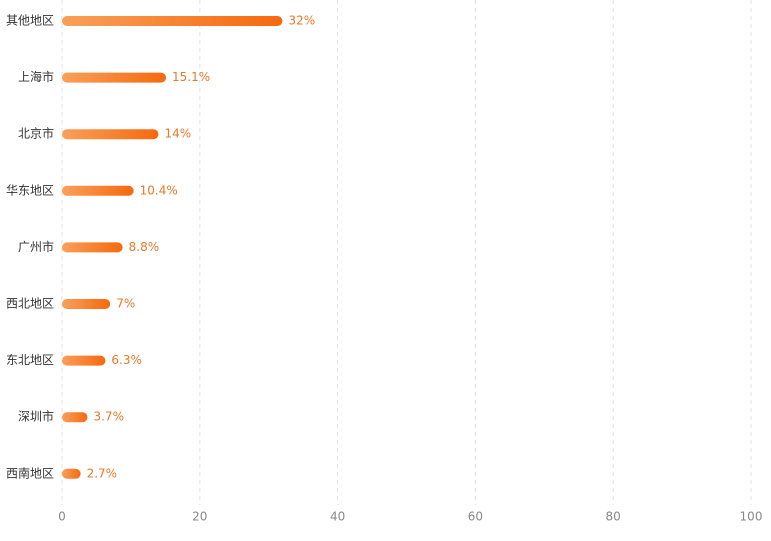  I want to click on y-tick-label: 深圳市, so click(36, 416).